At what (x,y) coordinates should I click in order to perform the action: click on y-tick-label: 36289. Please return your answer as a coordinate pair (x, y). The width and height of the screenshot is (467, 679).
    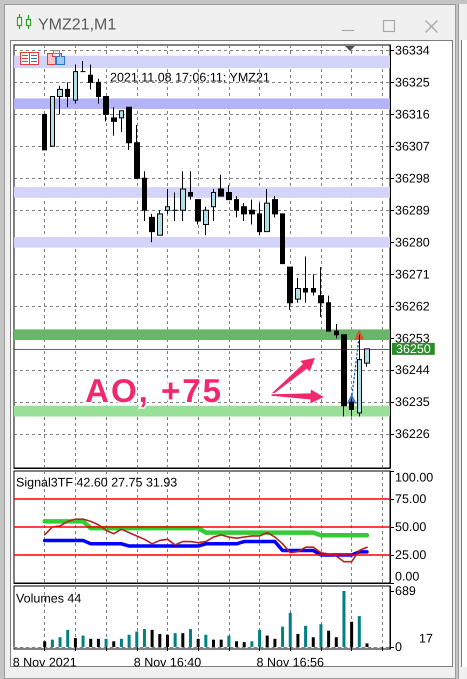
    Looking at the image, I should click on (412, 210).